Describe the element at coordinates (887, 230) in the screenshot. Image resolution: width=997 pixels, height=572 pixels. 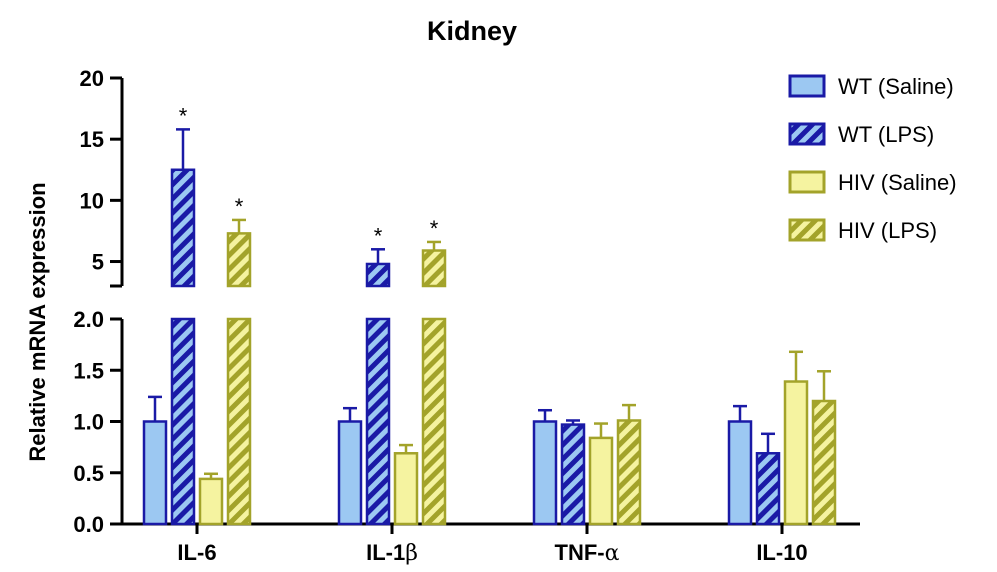
I see `legend-label: HIV (LPS)` at that location.